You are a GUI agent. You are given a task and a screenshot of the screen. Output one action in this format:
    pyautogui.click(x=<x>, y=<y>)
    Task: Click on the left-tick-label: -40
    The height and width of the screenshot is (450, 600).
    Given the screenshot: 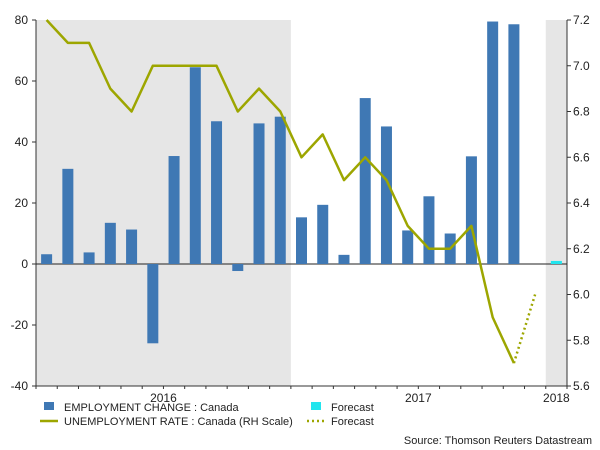 What is the action you would take?
    pyautogui.click(x=20, y=386)
    